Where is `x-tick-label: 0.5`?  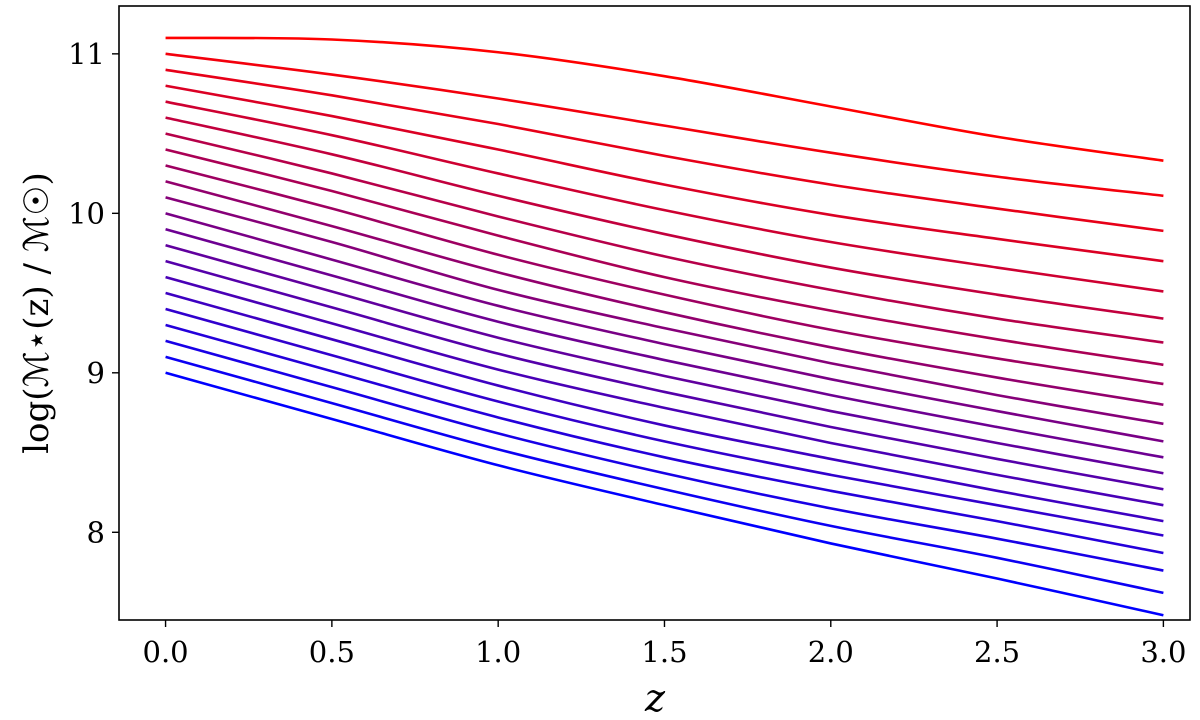
x-tick-label: 0.5 is located at coordinates (332, 652).